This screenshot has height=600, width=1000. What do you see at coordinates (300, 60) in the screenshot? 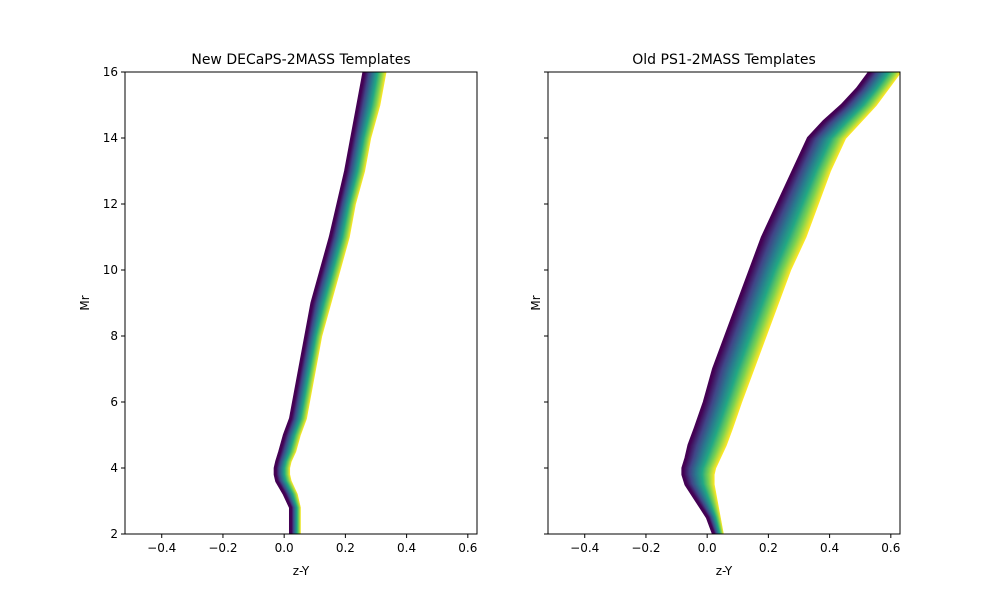
I see `panel-title: New DECaPS-2MASS Templates` at bounding box center [300, 60].